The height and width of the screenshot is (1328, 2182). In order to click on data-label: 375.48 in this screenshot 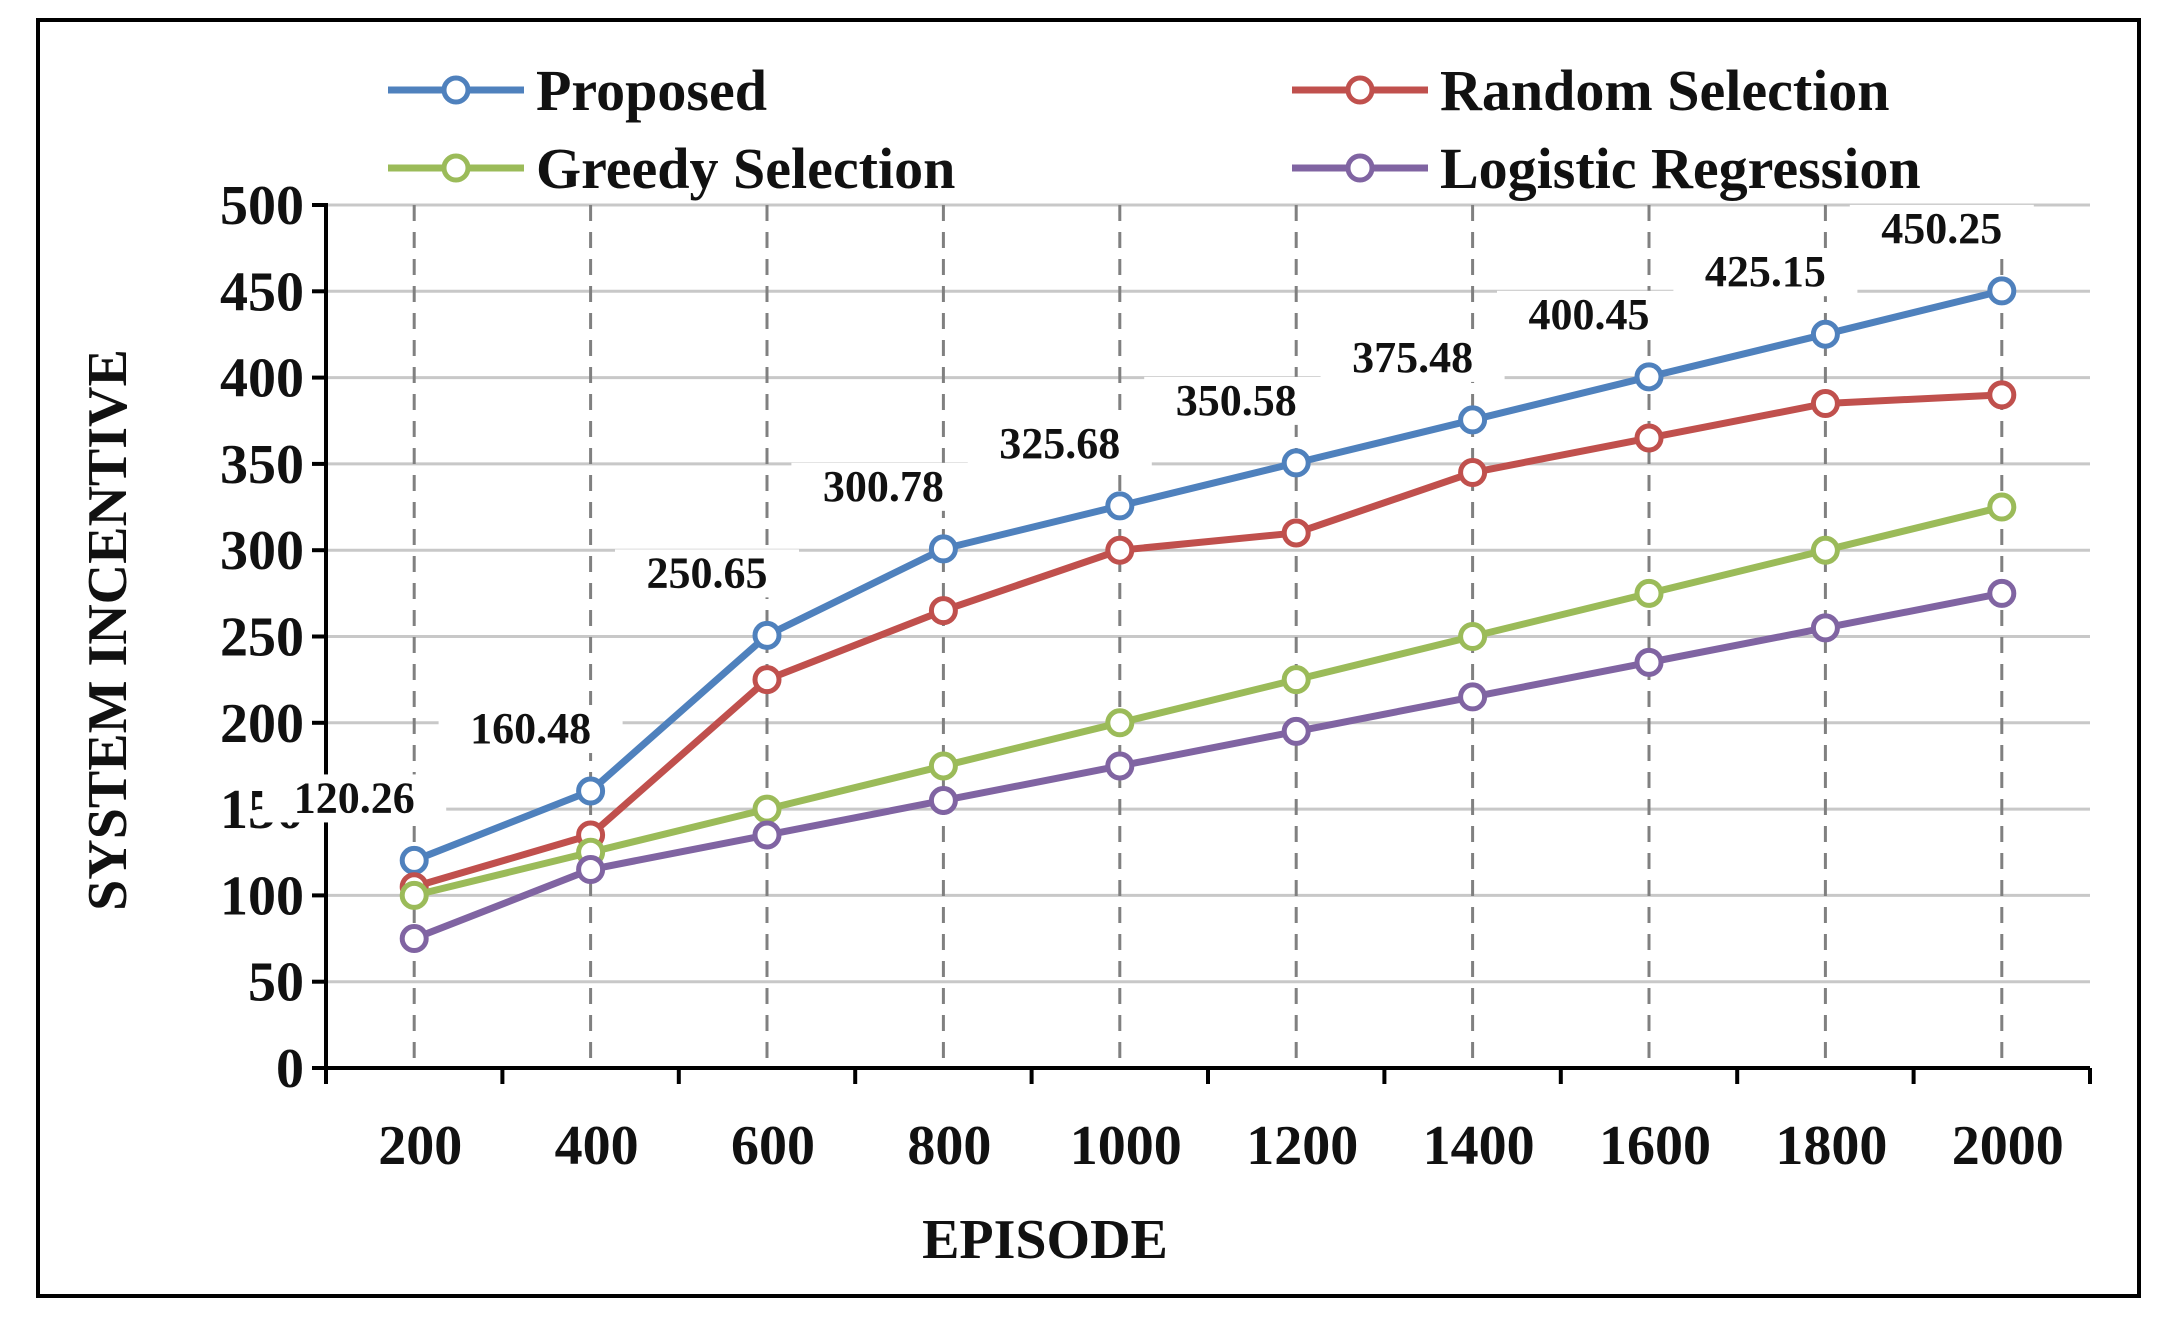, I will do `click(1412, 357)`.